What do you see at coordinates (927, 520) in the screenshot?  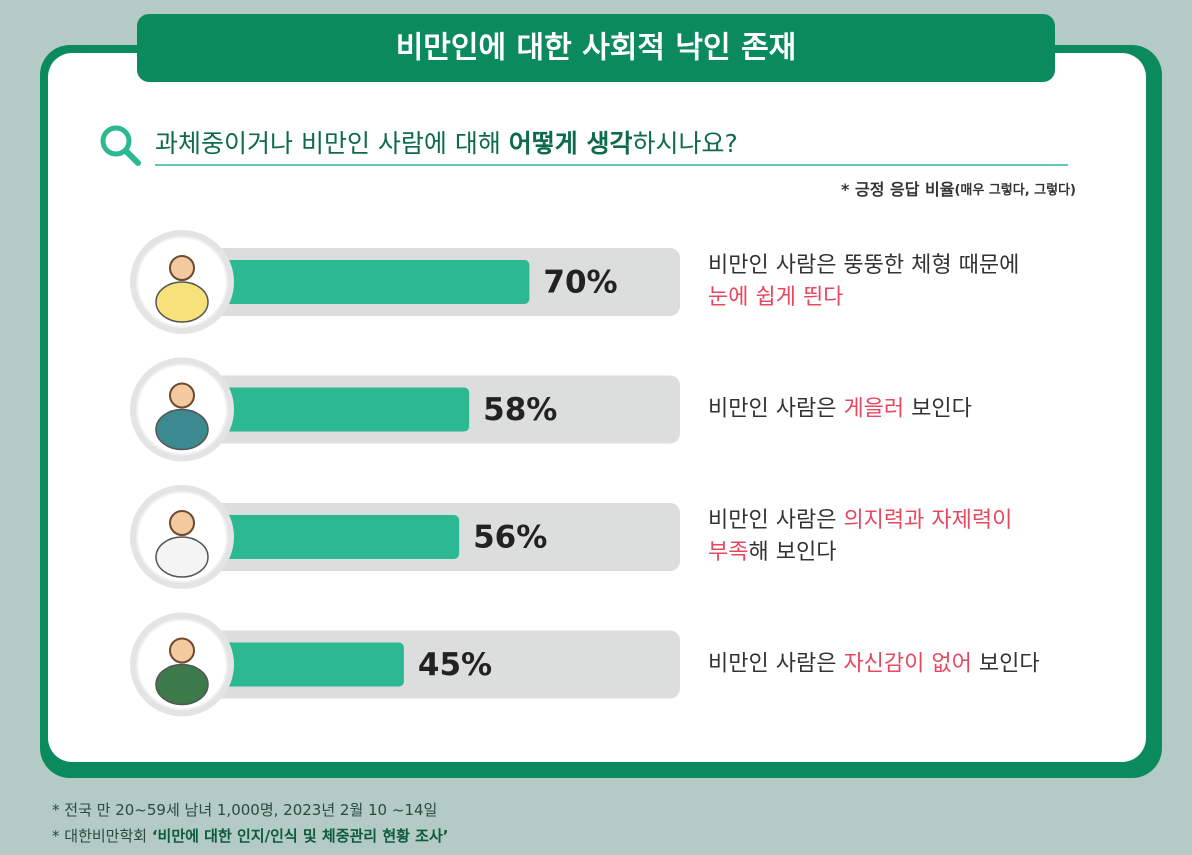 I see `text-part: 의지력과 자제력이` at bounding box center [927, 520].